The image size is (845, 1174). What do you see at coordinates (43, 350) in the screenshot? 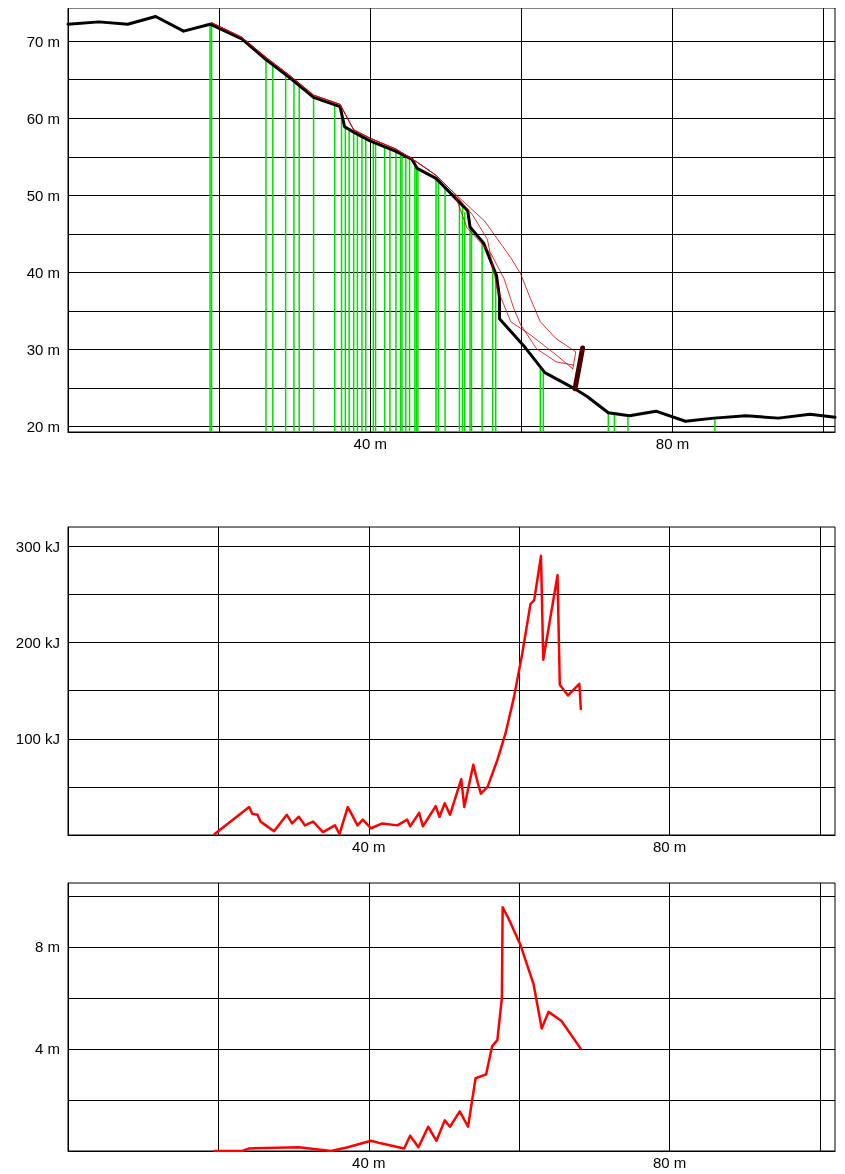
I see `y-tick-label: 30 m` at bounding box center [43, 350].